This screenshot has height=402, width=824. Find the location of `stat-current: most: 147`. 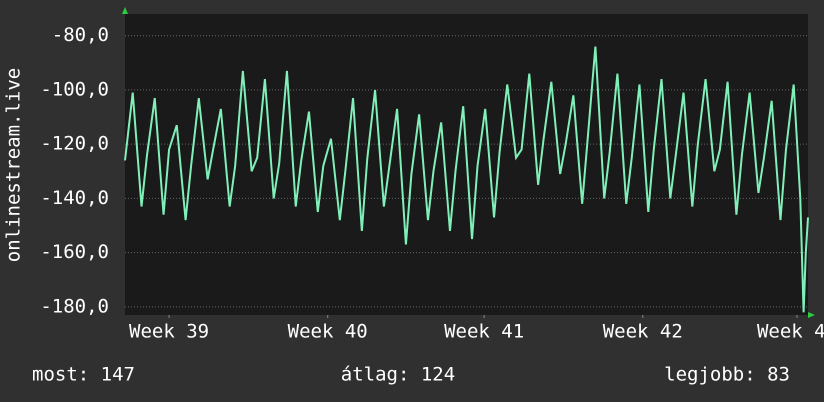

stat-current: most: 147 is located at coordinates (83, 375).